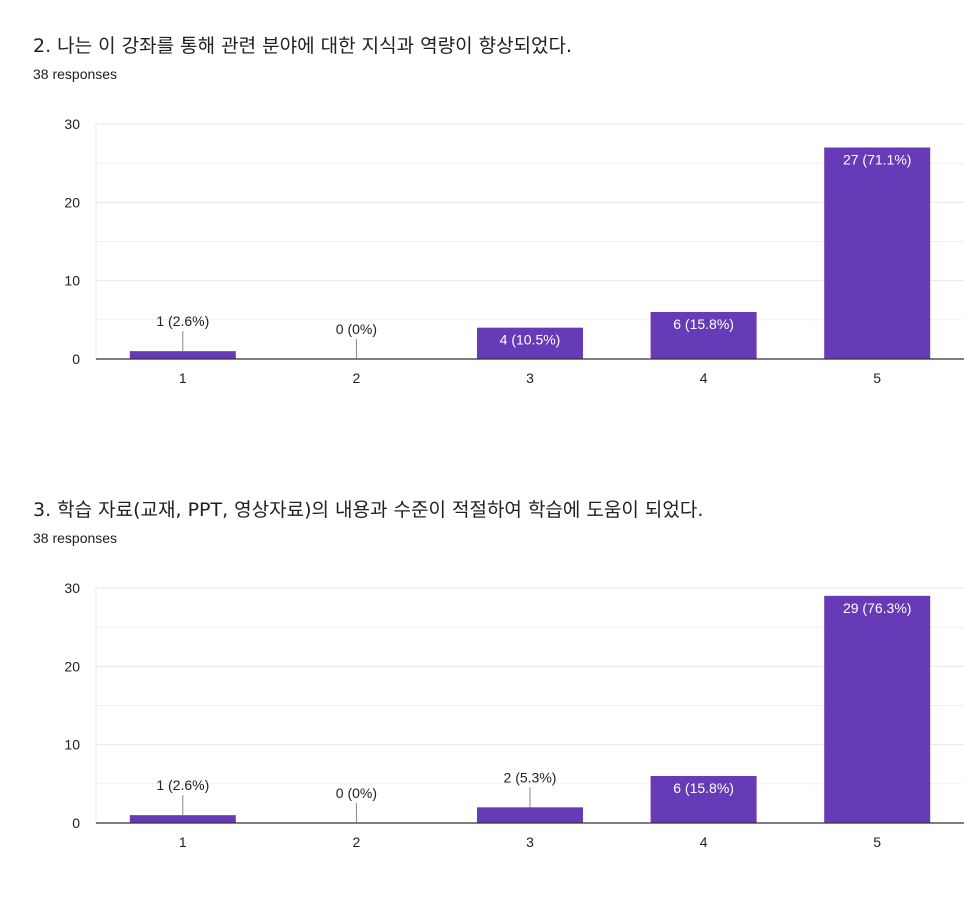 The height and width of the screenshot is (922, 964). What do you see at coordinates (530, 340) in the screenshot?
I see `data-label: 4 (10.5%)` at bounding box center [530, 340].